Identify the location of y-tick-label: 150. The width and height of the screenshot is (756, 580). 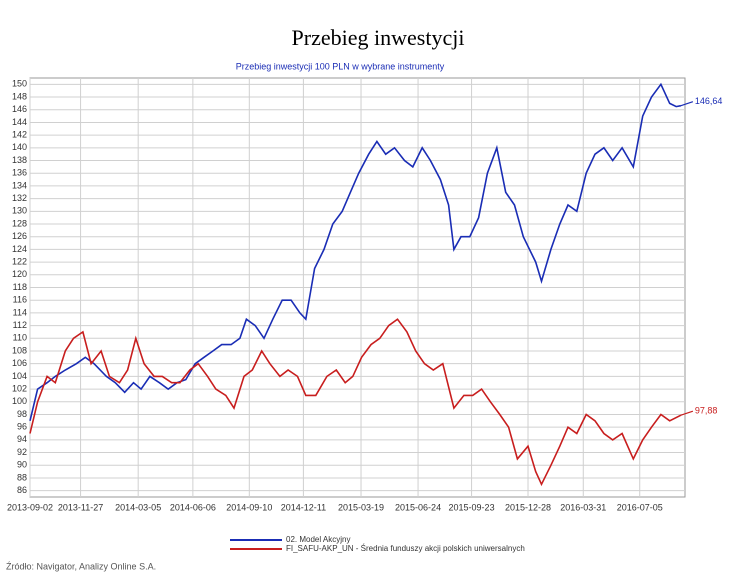
(19, 84).